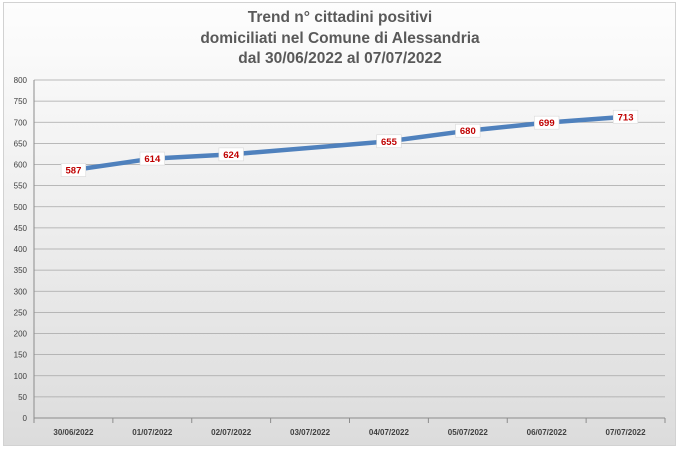  What do you see at coordinates (25, 418) in the screenshot?
I see `y-tick-label: 0` at bounding box center [25, 418].